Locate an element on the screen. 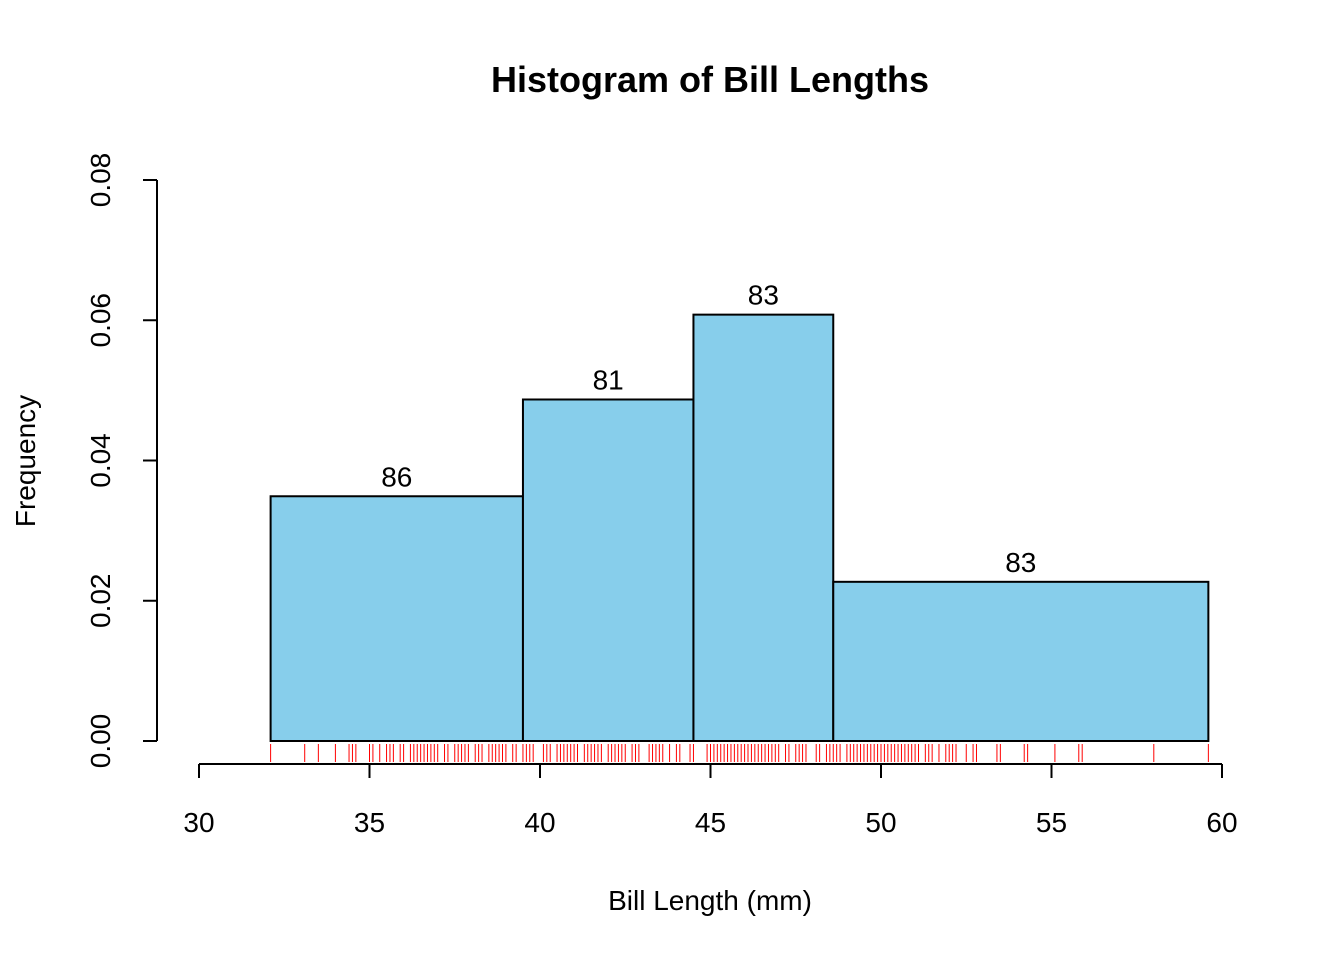 The image size is (1344, 960). bar-count-label: 86 is located at coordinates (396, 476).